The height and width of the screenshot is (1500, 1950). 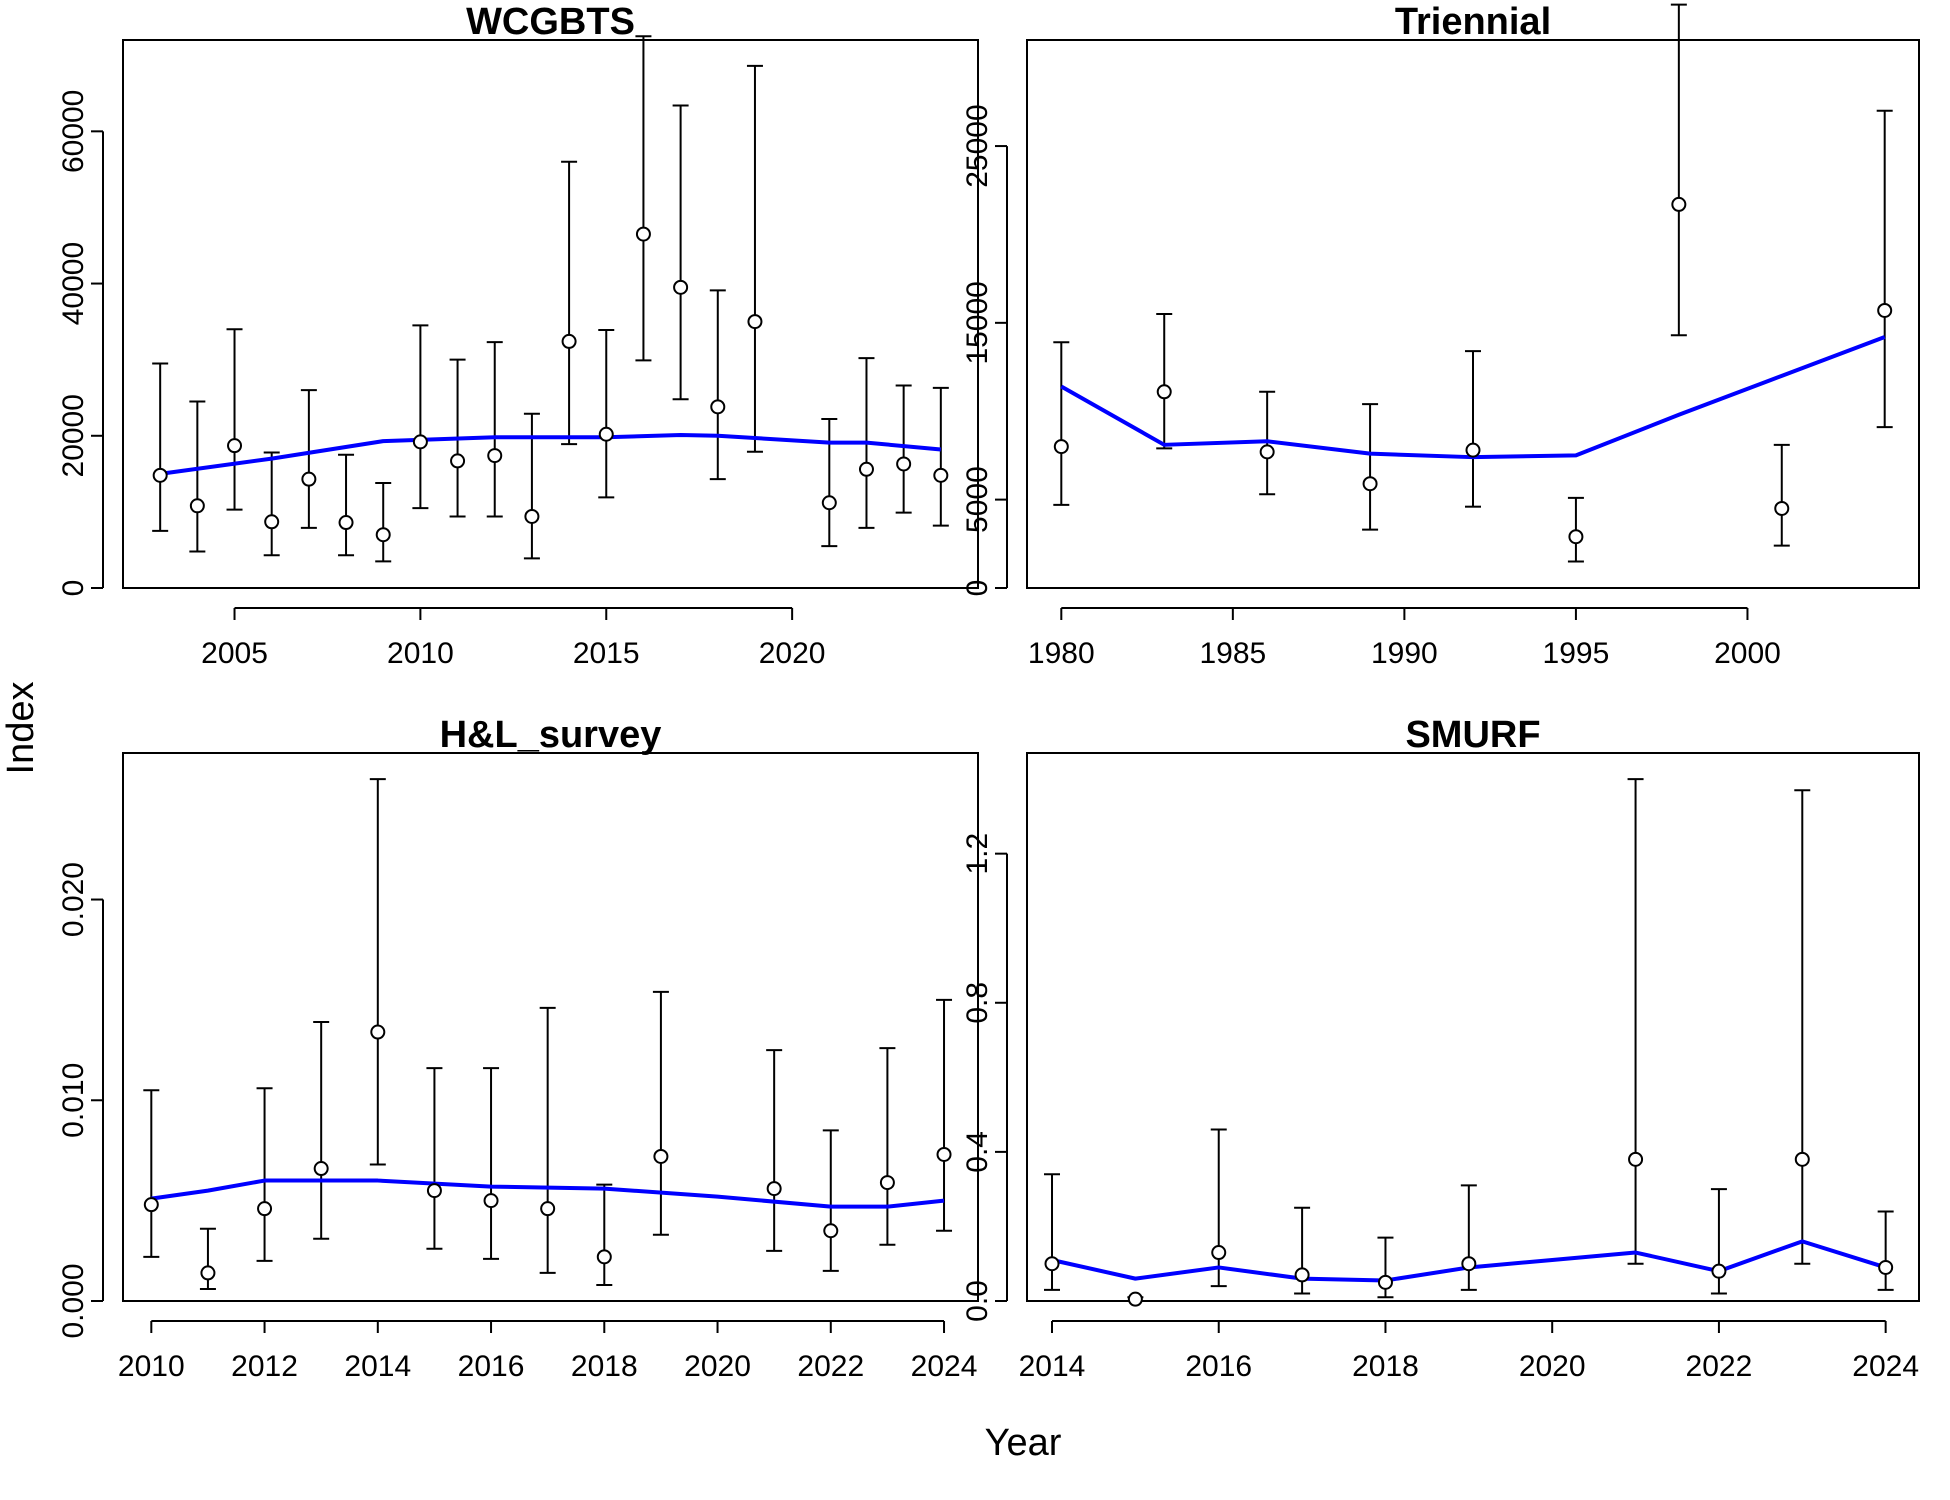 I want to click on panel-title: H&L_survey, so click(x=551, y=735).